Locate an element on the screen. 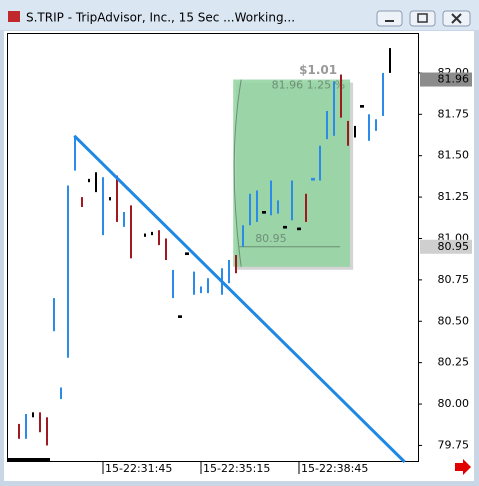 This screenshot has height=486, width=479. y-tick-label: 79.75 is located at coordinates (454, 444).